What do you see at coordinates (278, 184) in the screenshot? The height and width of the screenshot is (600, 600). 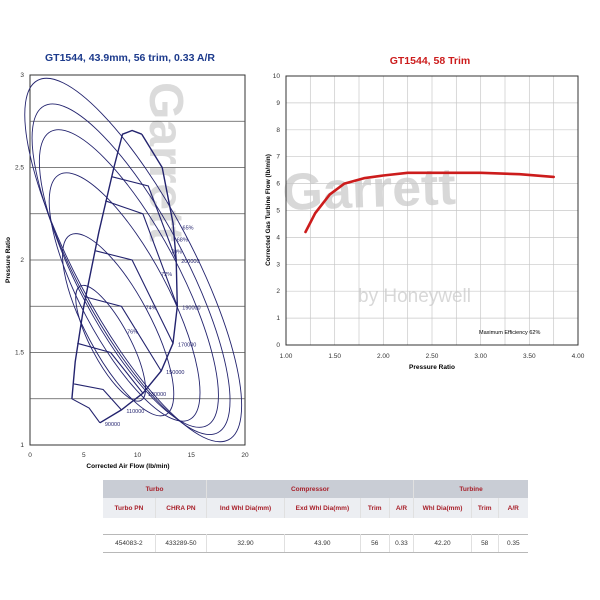 I see `y-tick-label: 6` at bounding box center [278, 184].